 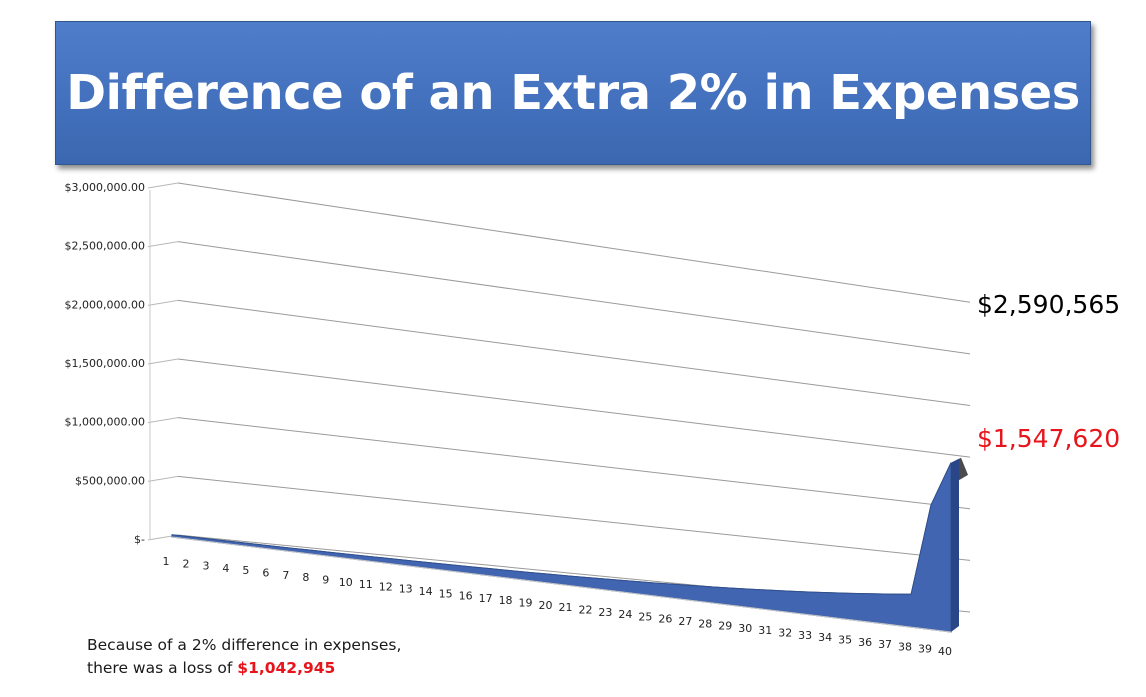 I want to click on x-tick-label: 19, so click(x=526, y=603).